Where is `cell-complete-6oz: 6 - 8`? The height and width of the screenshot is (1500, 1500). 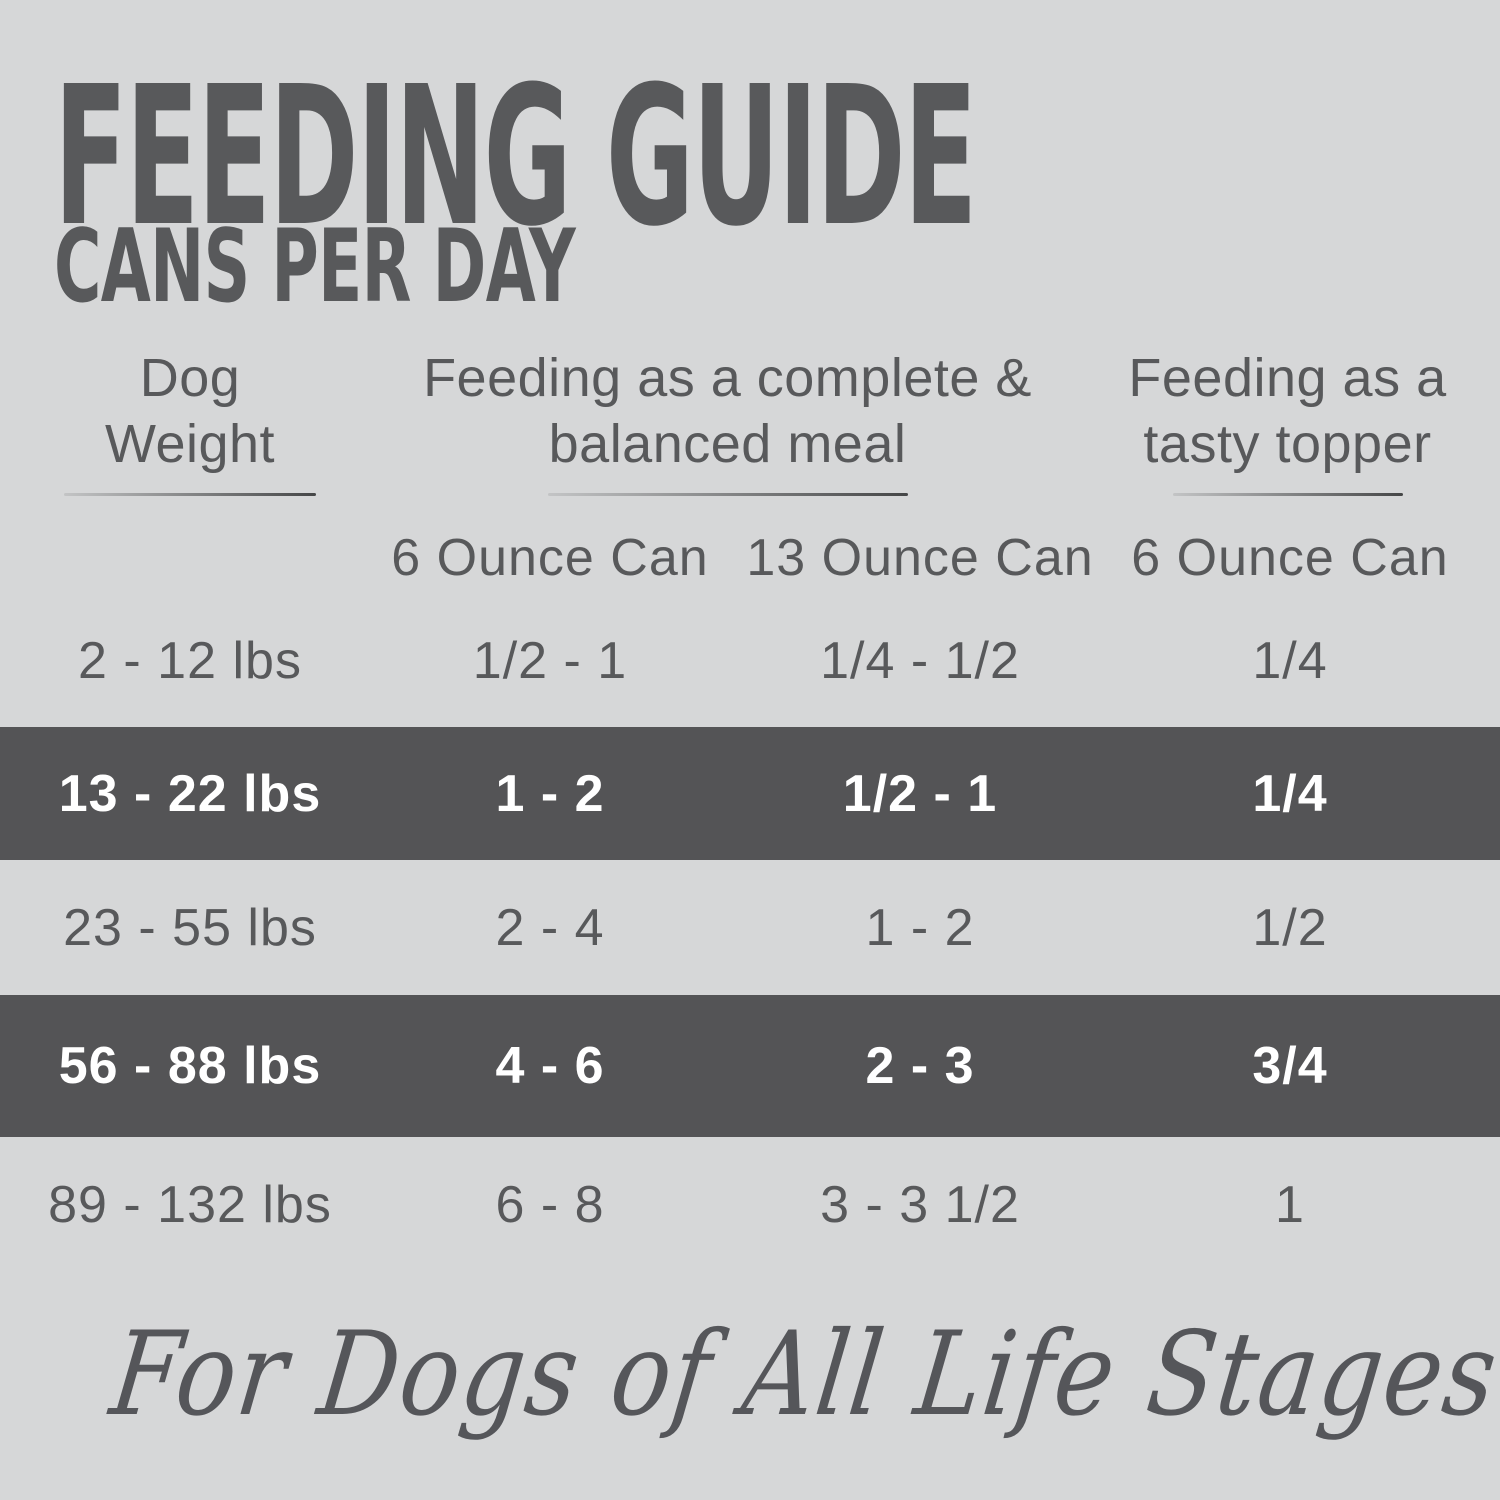
cell-complete-6oz: 6 - 8 is located at coordinates (550, 1205).